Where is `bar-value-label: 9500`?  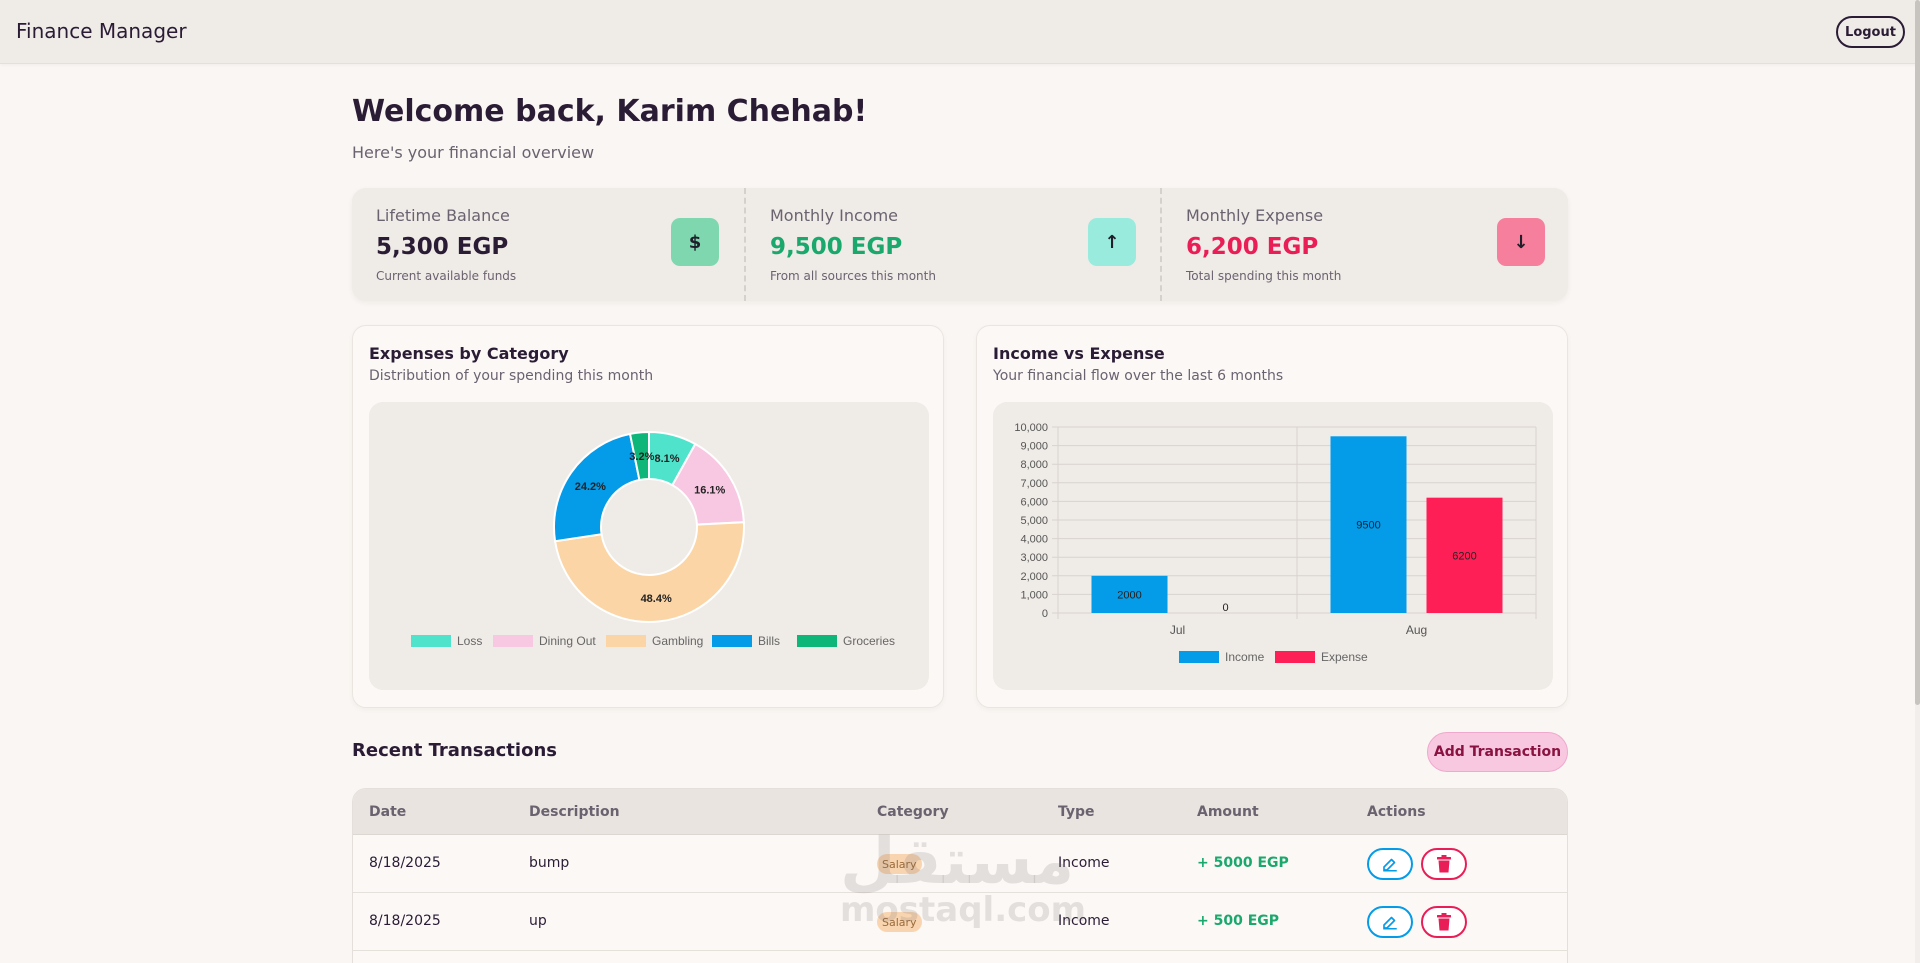
bar-value-label: 9500 is located at coordinates (1368, 526).